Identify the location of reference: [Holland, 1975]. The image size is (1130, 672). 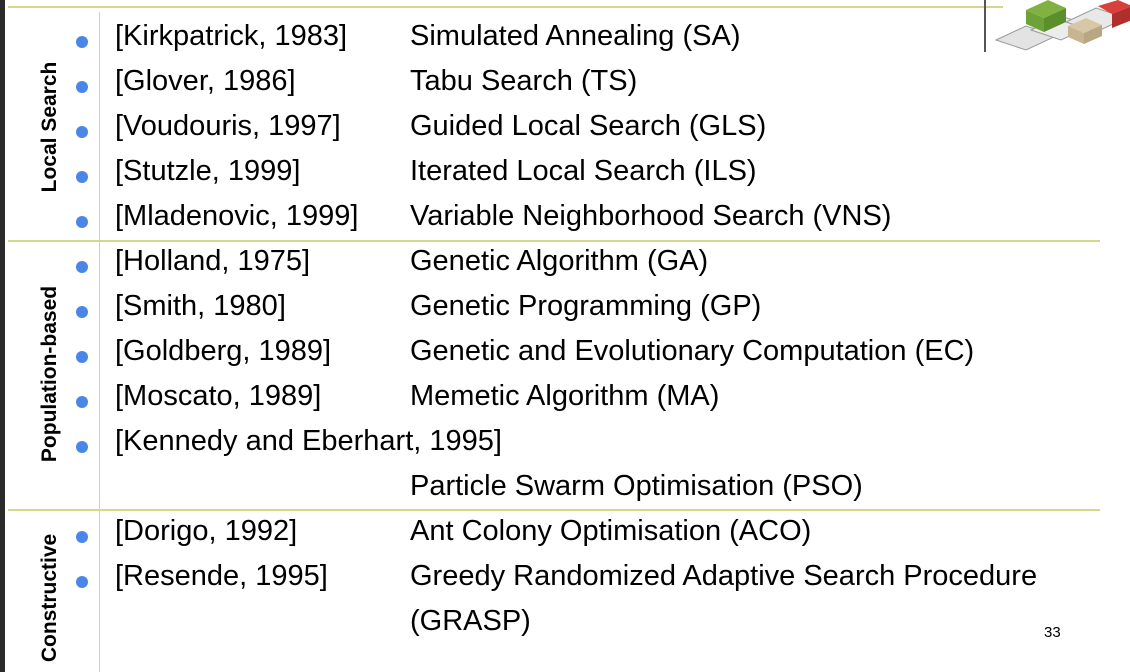
(213, 261).